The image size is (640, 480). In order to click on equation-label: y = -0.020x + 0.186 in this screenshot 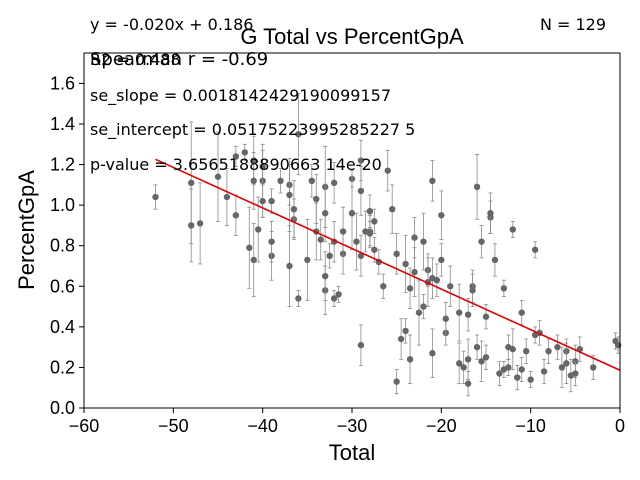, I will do `click(171, 24)`.